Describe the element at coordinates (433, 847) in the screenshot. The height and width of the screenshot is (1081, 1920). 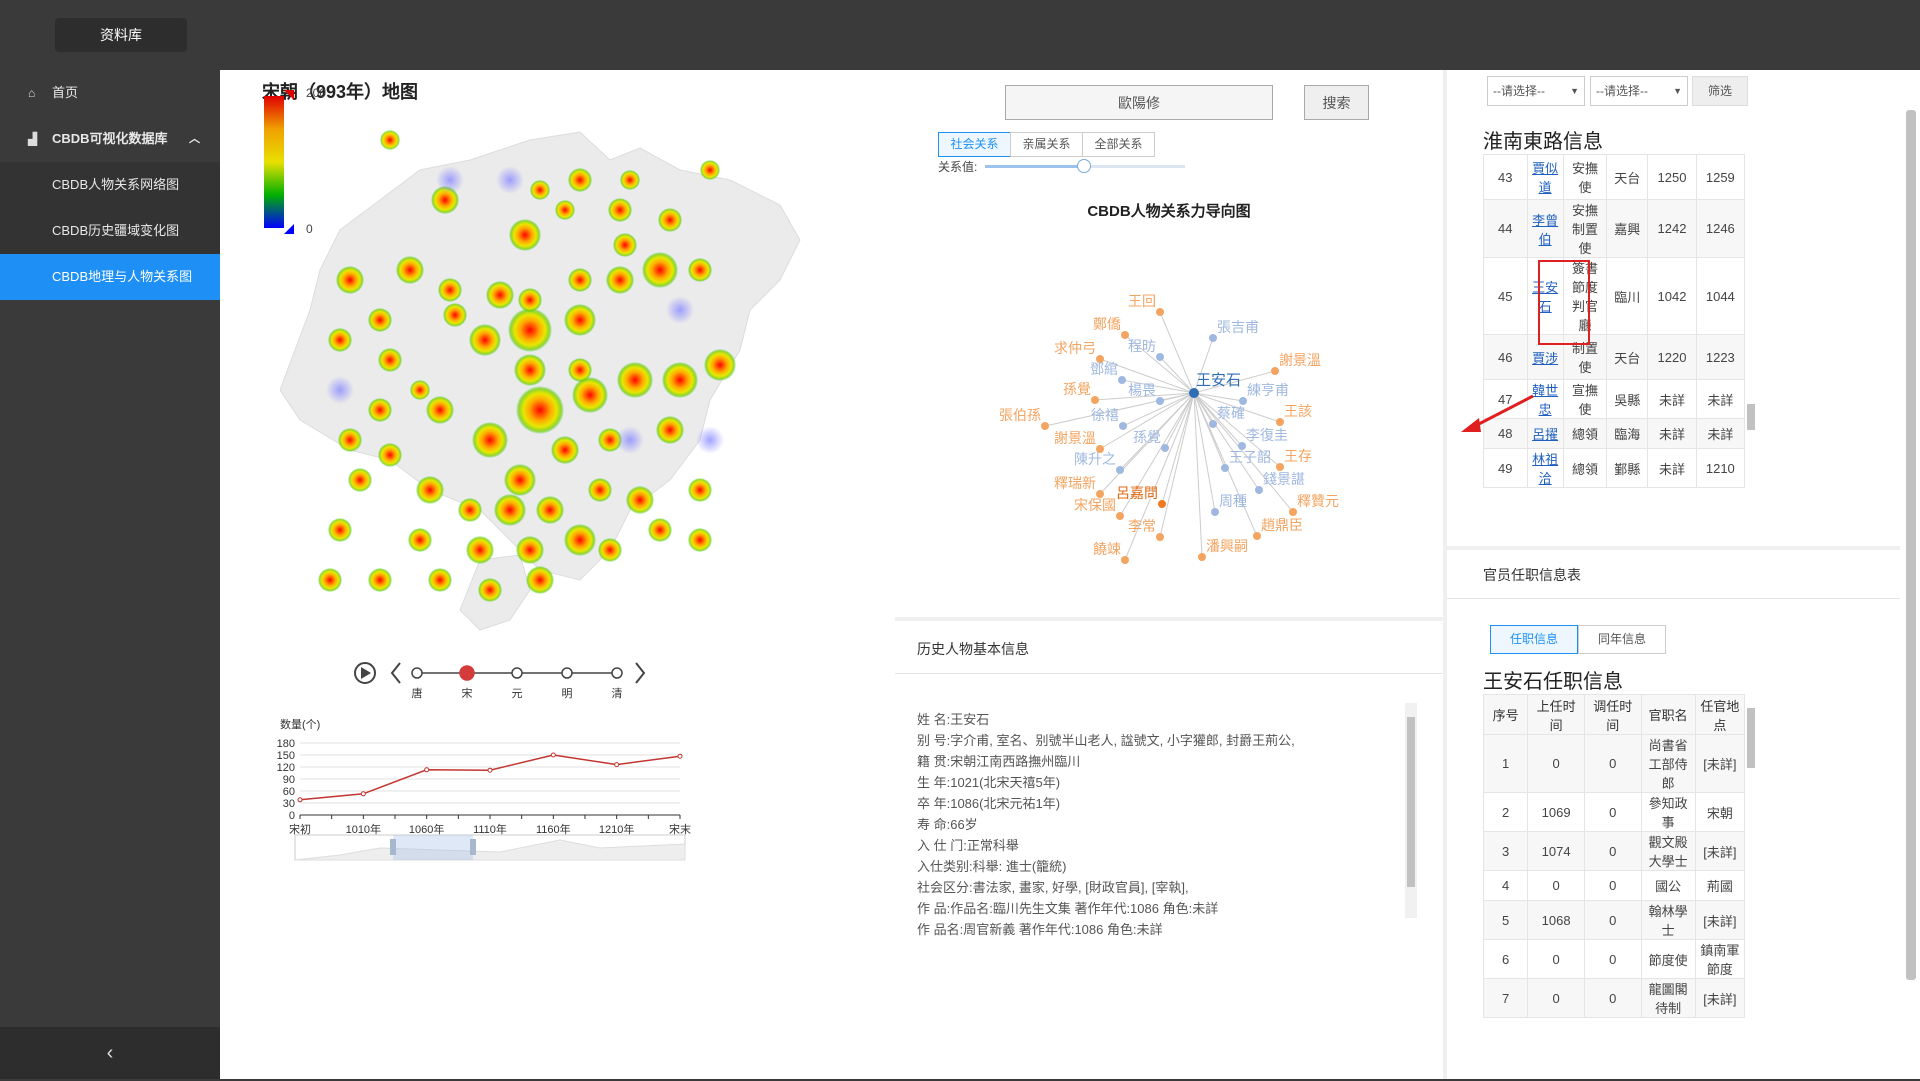
I see `data-zoom-window` at that location.